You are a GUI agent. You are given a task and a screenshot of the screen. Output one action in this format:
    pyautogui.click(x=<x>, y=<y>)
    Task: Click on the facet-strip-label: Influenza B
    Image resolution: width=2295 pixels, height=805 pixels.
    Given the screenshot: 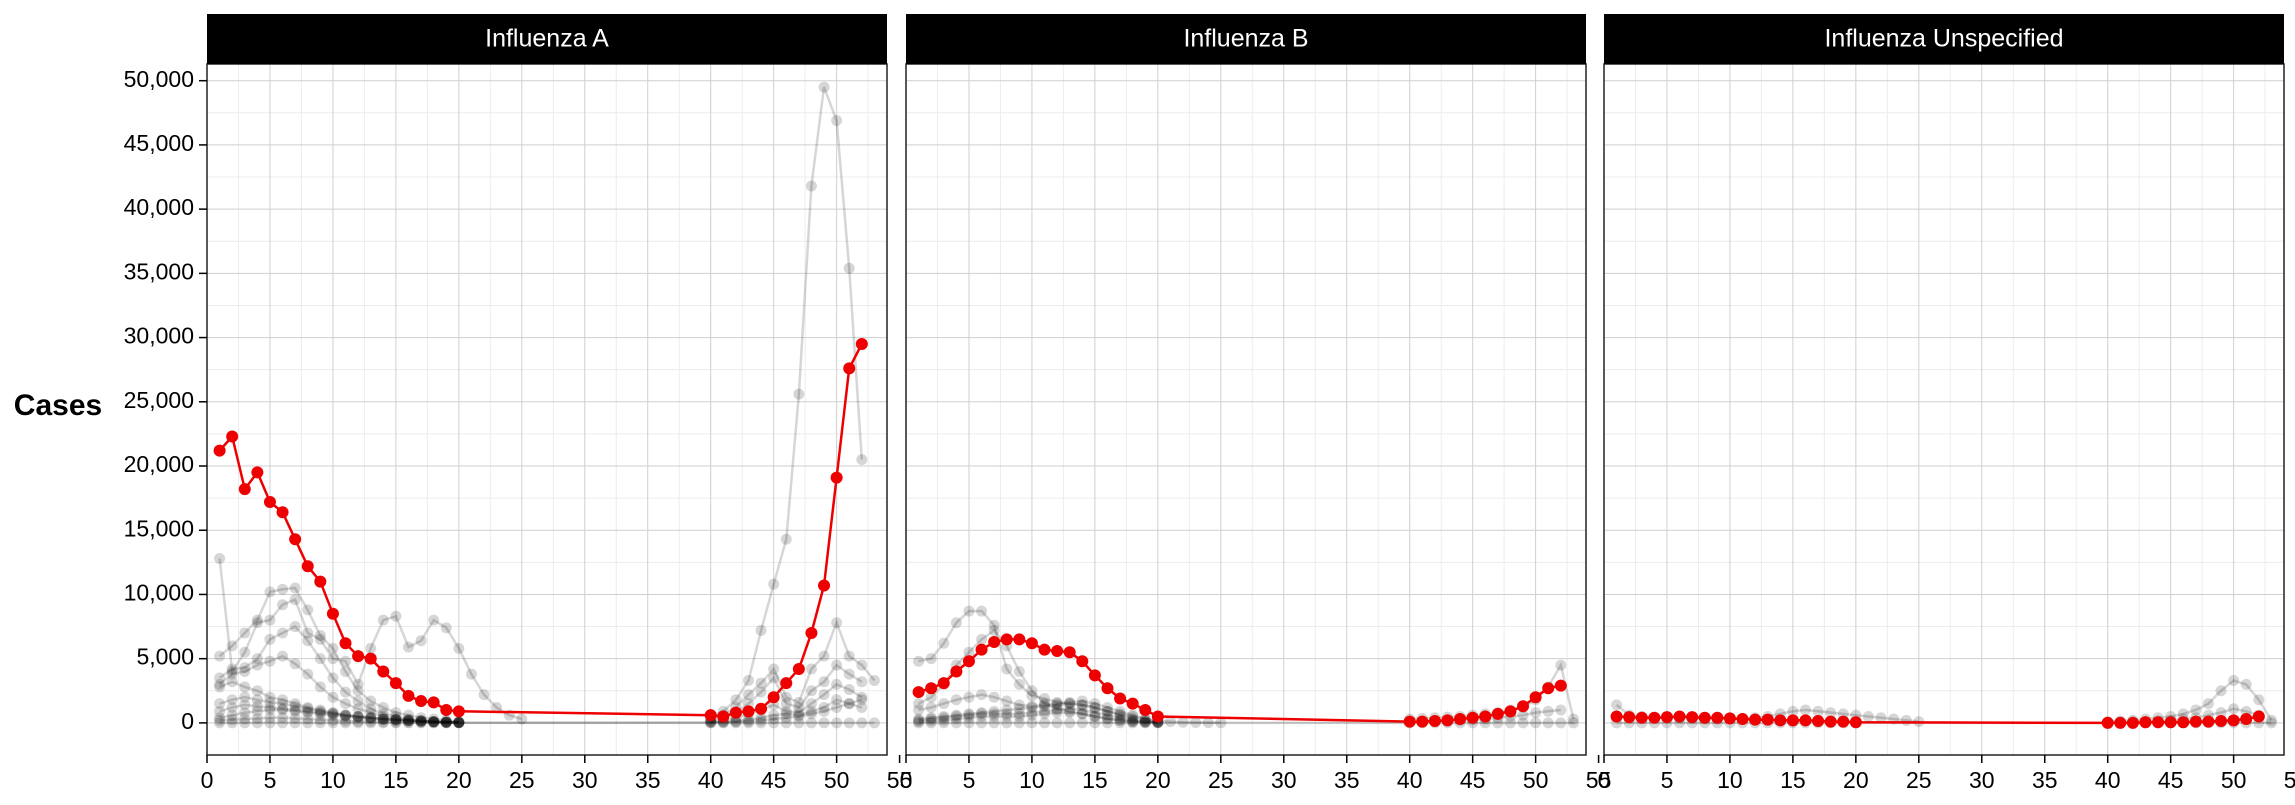 What is the action you would take?
    pyautogui.click(x=1245, y=39)
    